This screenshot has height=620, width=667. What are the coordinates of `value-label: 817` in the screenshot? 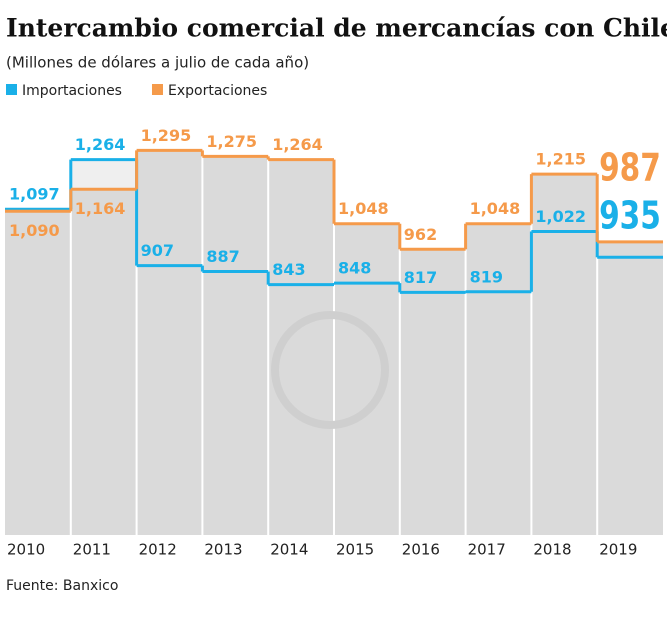 It's located at (420, 277).